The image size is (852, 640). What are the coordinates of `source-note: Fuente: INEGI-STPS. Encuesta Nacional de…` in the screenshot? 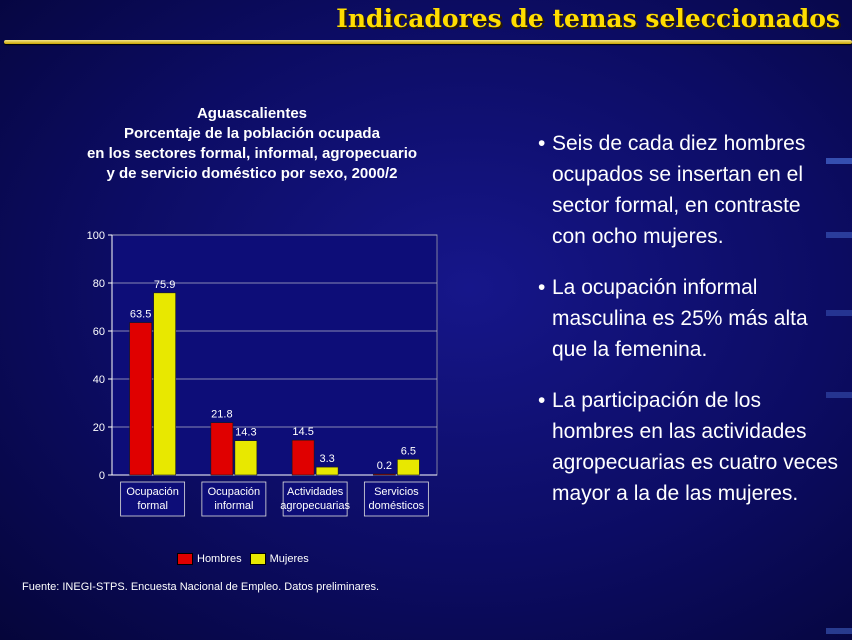 It's located at (201, 587).